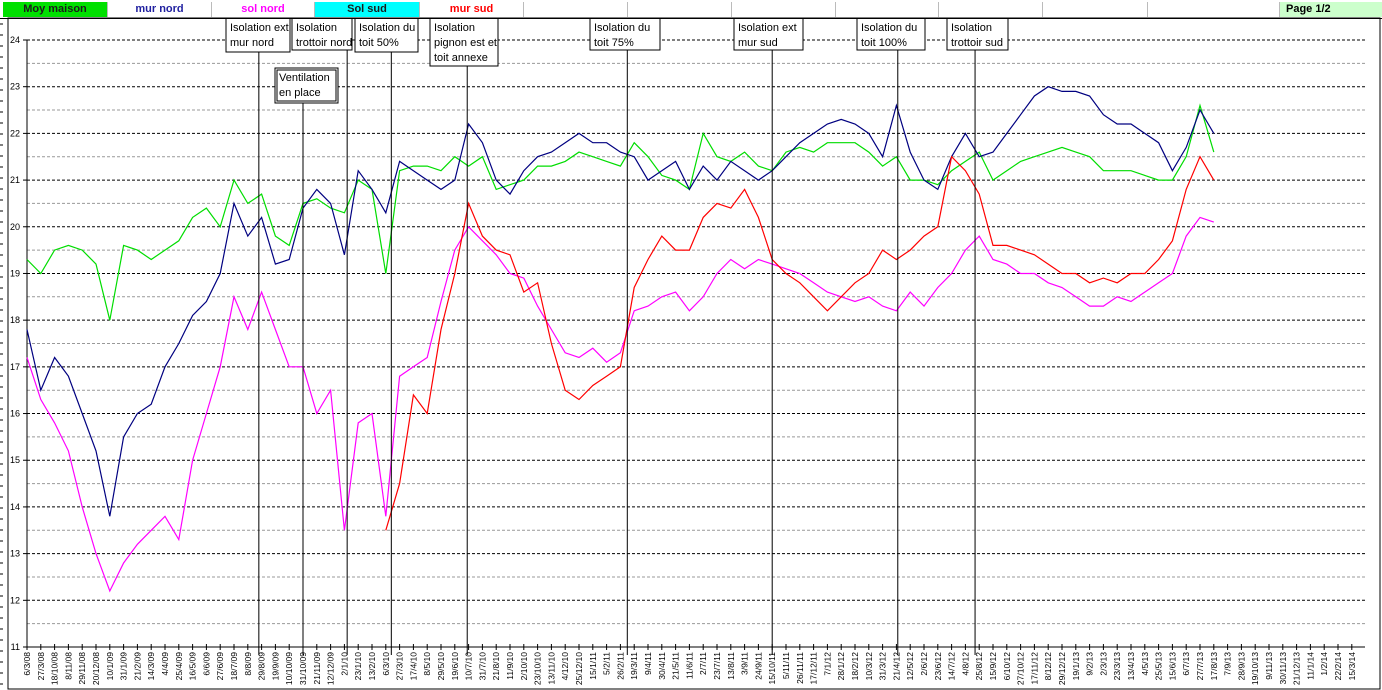 The width and height of the screenshot is (1382, 690). I want to click on y-tick-label: 12, so click(15, 600).